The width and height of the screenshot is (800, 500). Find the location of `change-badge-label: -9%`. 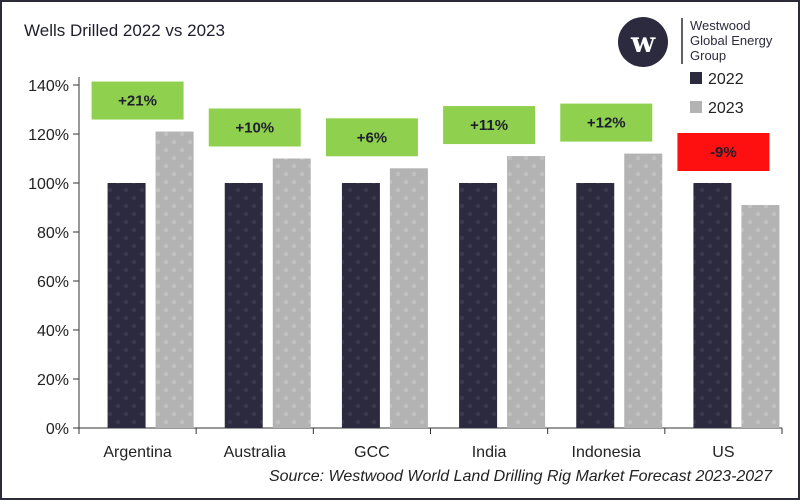

change-badge-label: -9% is located at coordinates (723, 152).